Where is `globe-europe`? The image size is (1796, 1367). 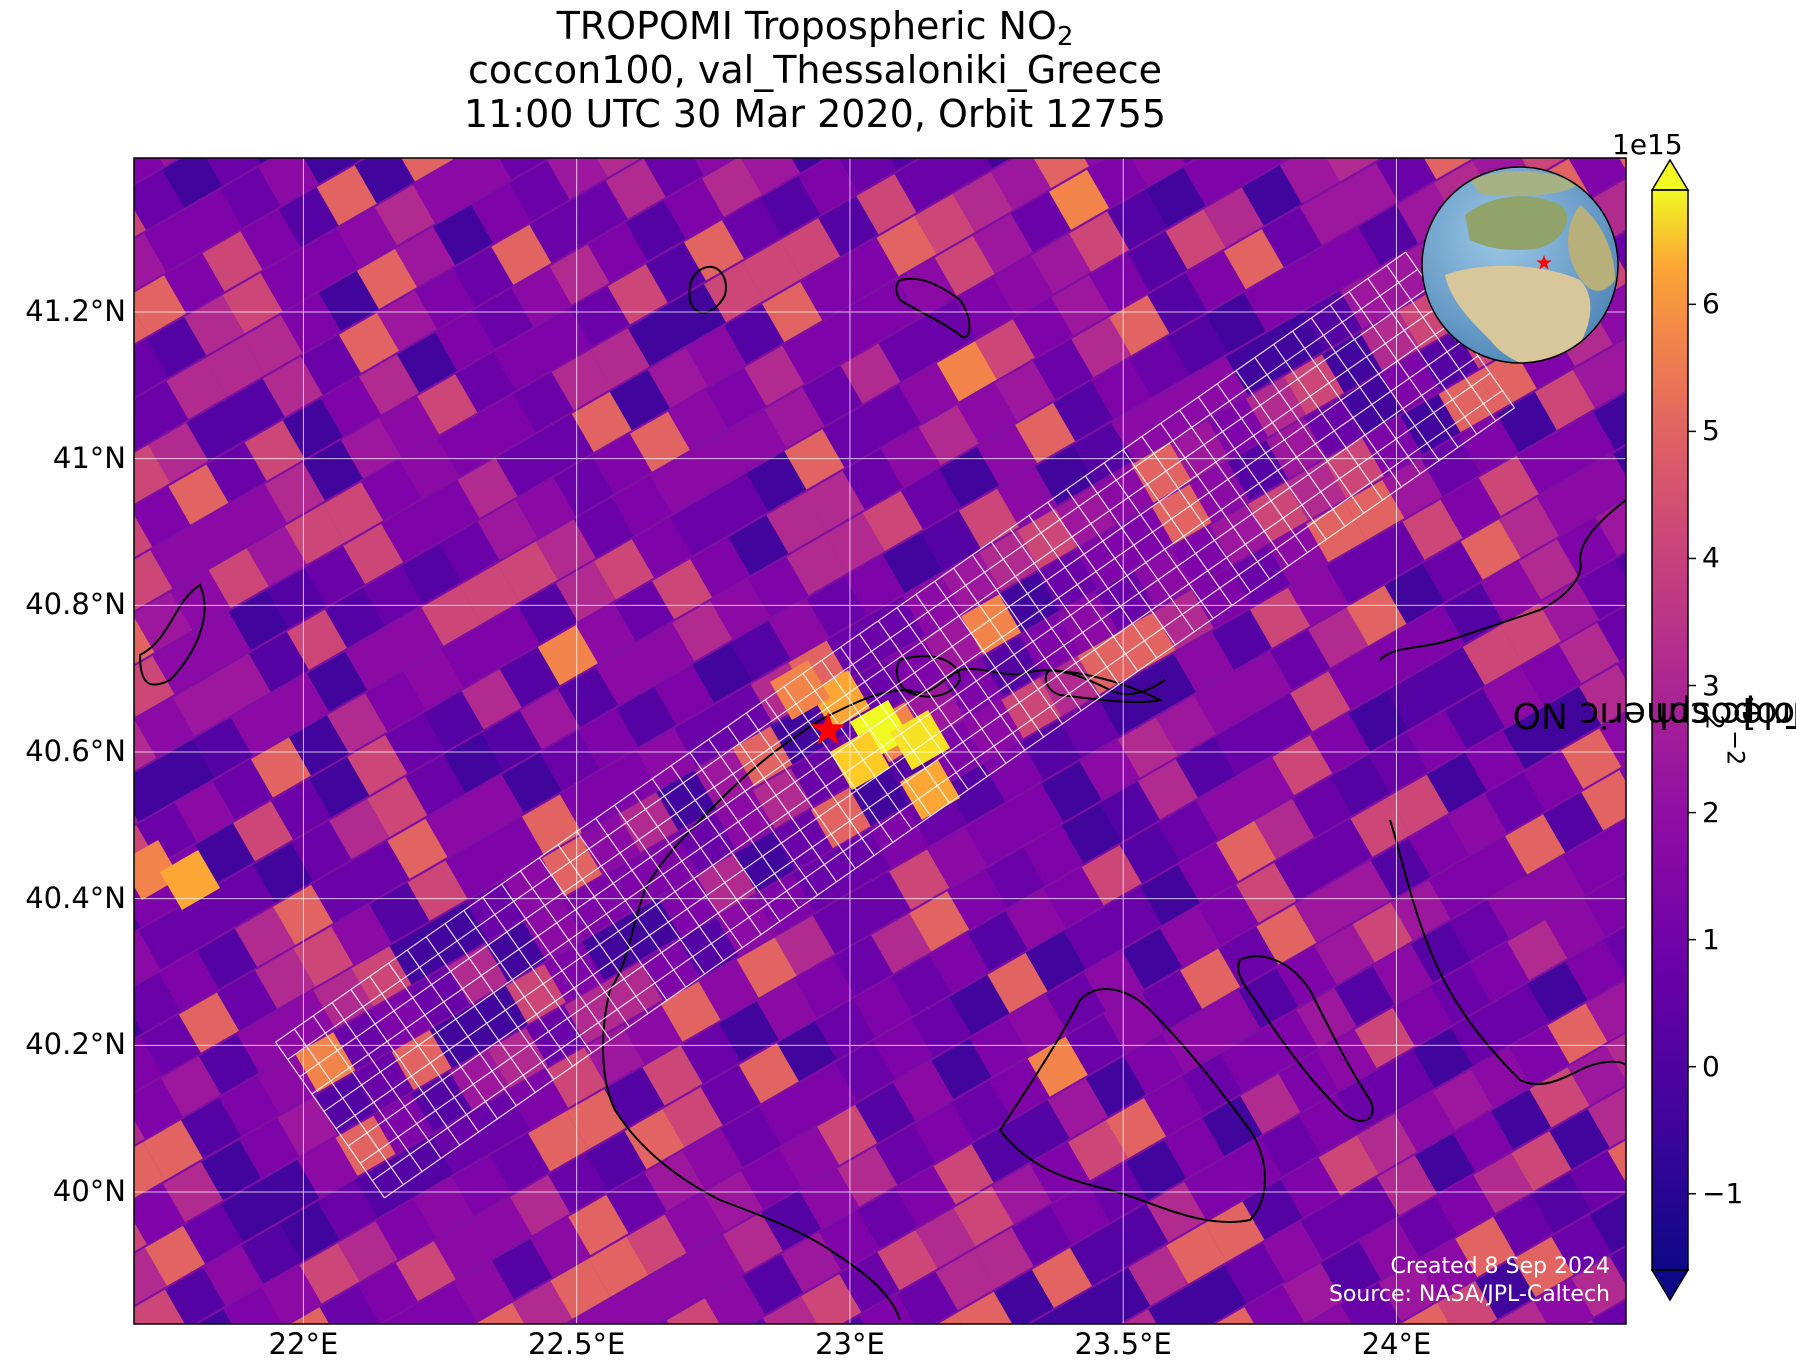 globe-europe is located at coordinates (1516, 223).